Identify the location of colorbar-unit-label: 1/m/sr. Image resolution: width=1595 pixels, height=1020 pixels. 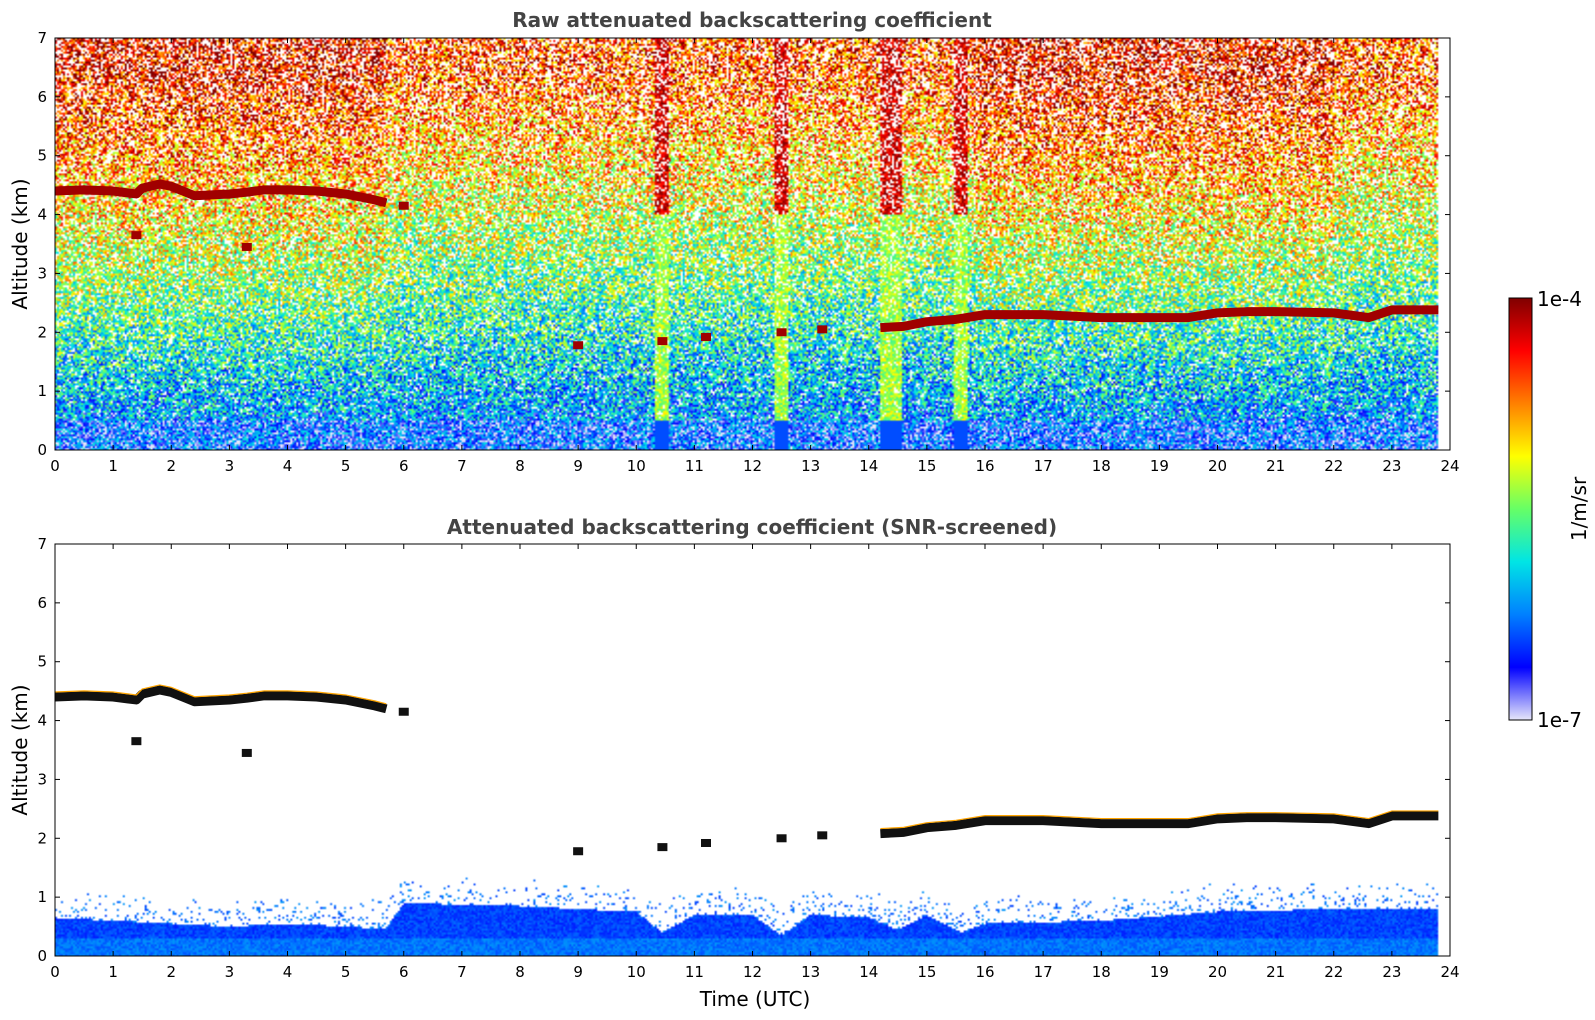
(1579, 508).